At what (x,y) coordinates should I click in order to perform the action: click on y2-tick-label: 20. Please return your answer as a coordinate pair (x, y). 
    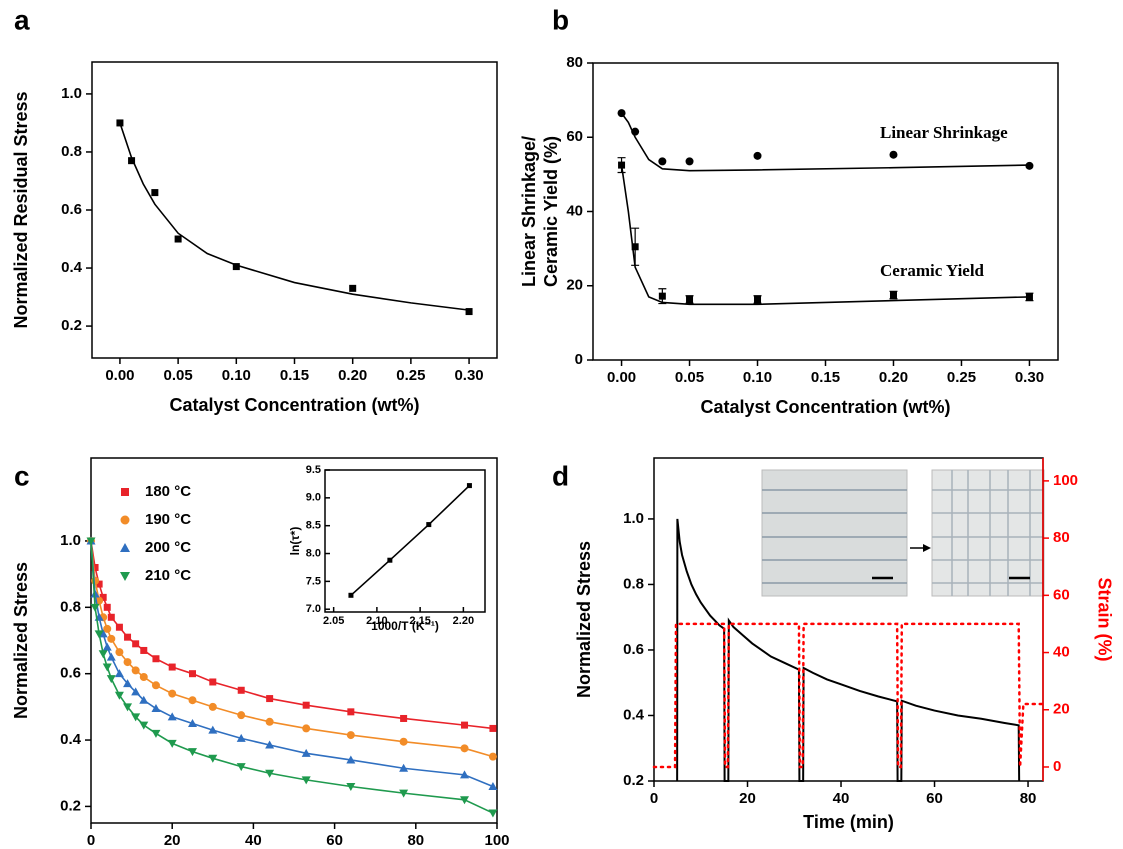
    Looking at the image, I should click on (1061, 709).